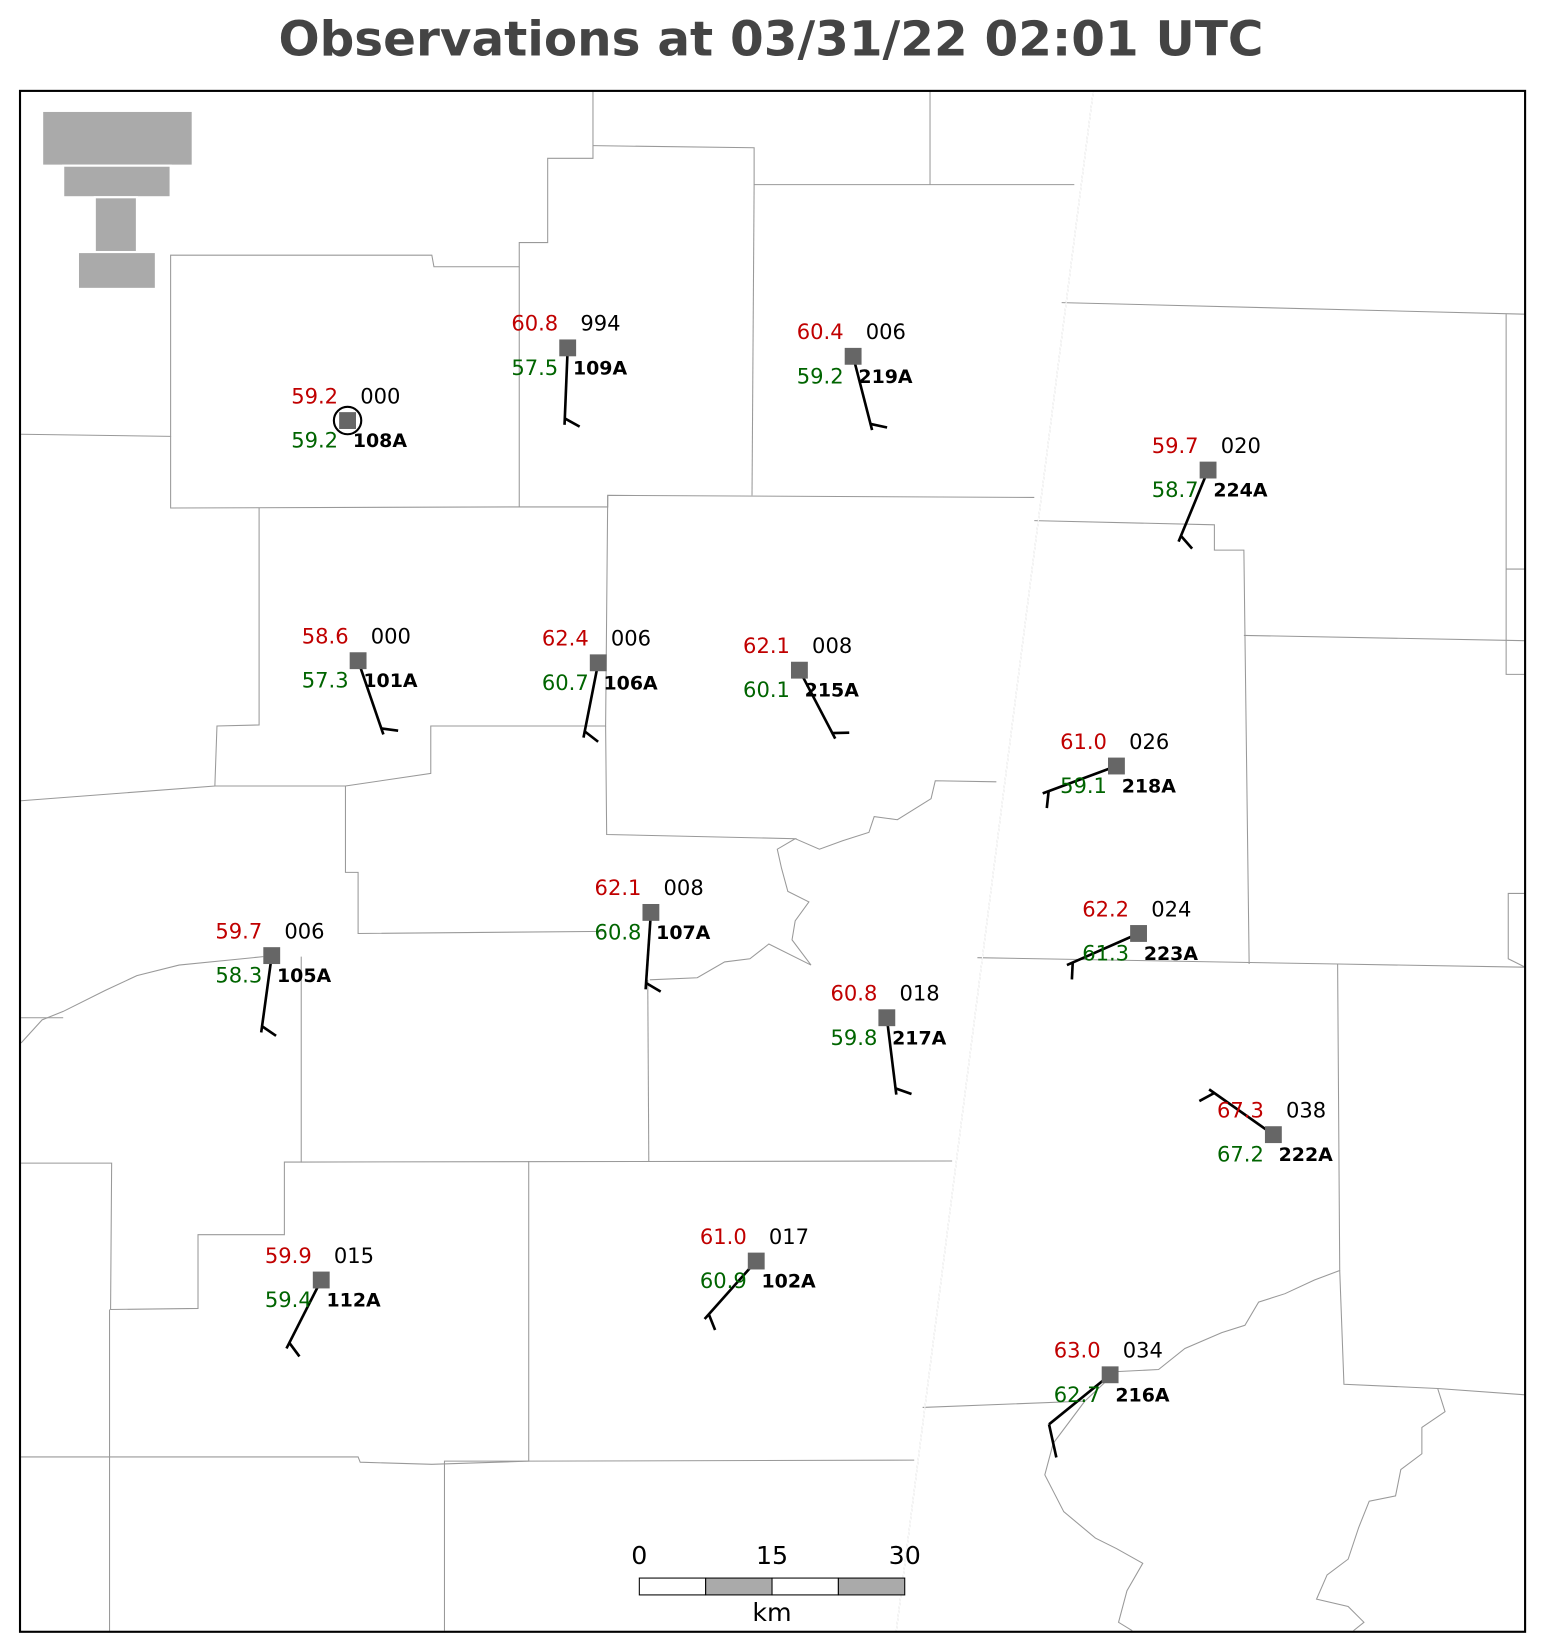 The height and width of the screenshot is (1650, 1543). I want to click on dewpoint: 58.7, so click(1175, 489).